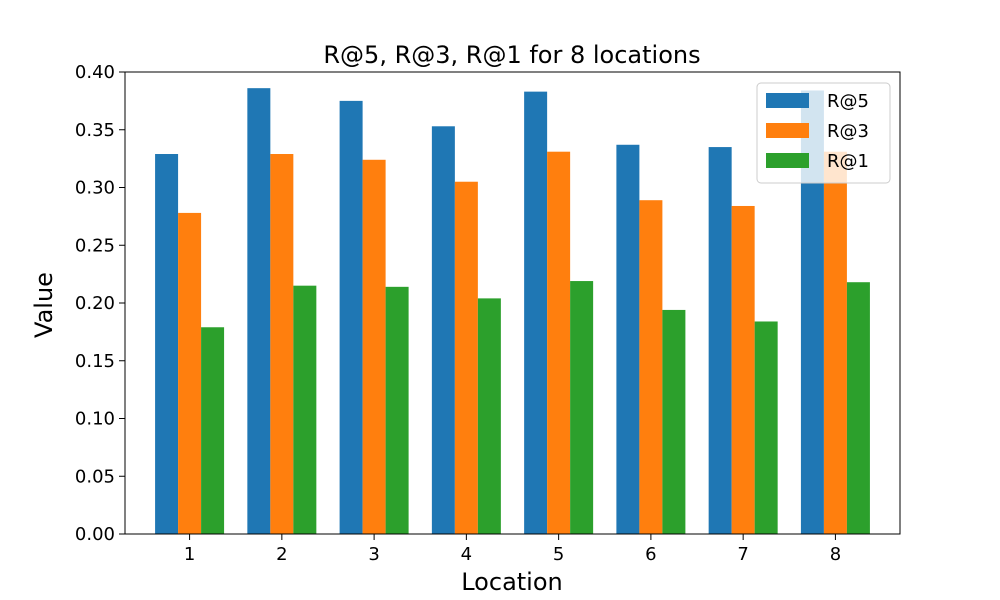  What do you see at coordinates (397, 410) in the screenshot?
I see `bar-R@1-location-3` at bounding box center [397, 410].